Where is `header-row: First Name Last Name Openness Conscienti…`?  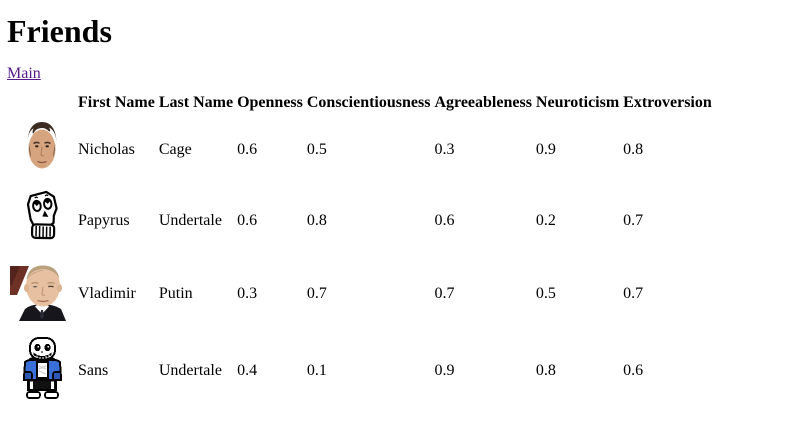 header-row: First Name Last Name Openness Conscienti… is located at coordinates (361, 103).